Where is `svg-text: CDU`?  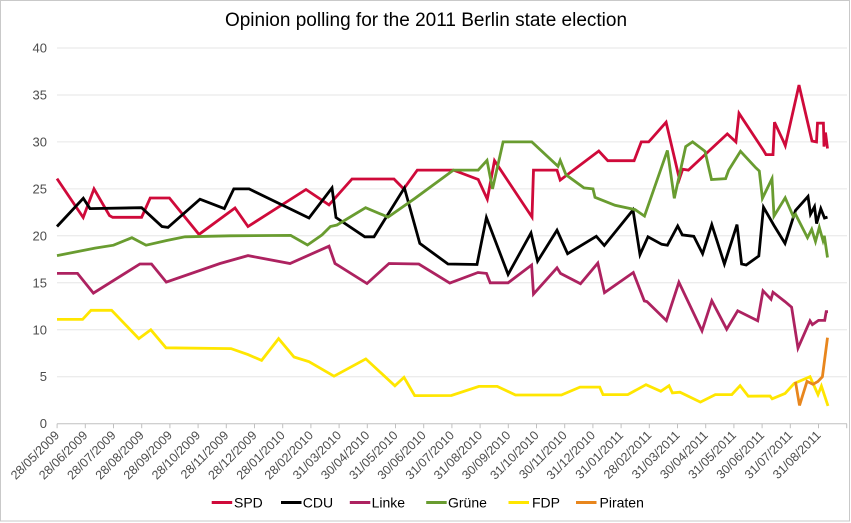
svg-text: CDU is located at coordinates (318, 503).